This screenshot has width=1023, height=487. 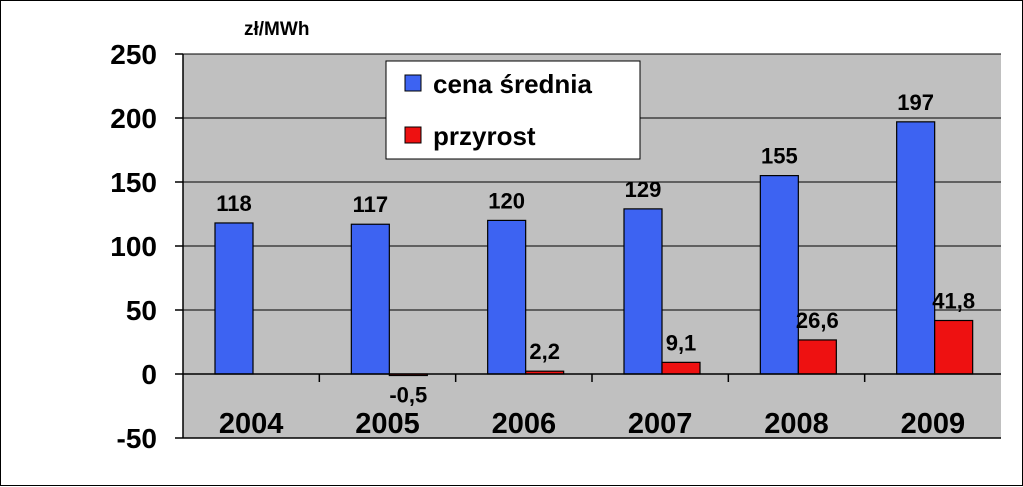 I want to click on legend-label-cena-srednia: cena średnia, so click(x=513, y=84).